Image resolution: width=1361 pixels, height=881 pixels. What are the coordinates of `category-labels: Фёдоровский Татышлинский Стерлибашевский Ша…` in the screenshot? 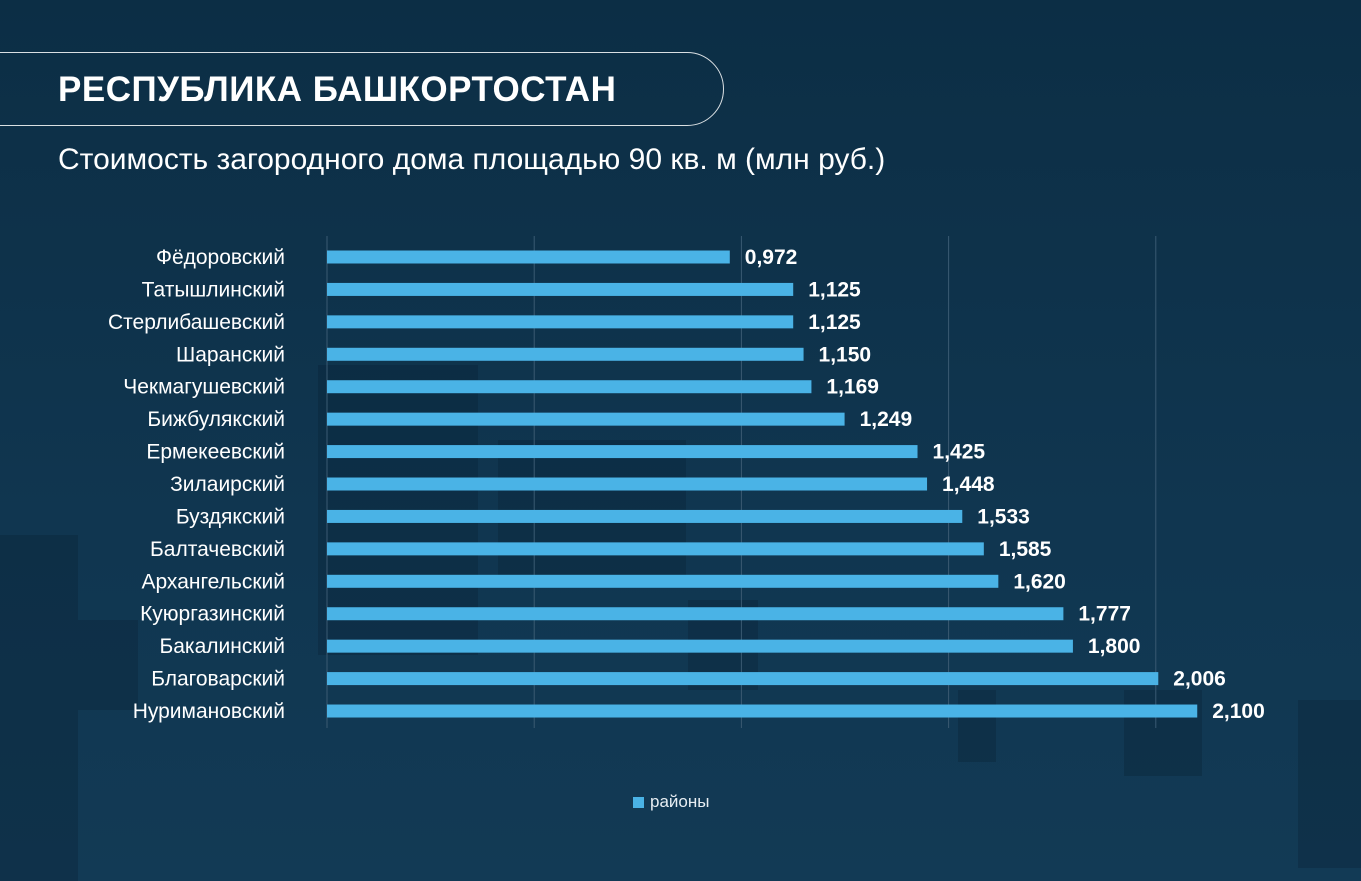 It's located at (196, 484).